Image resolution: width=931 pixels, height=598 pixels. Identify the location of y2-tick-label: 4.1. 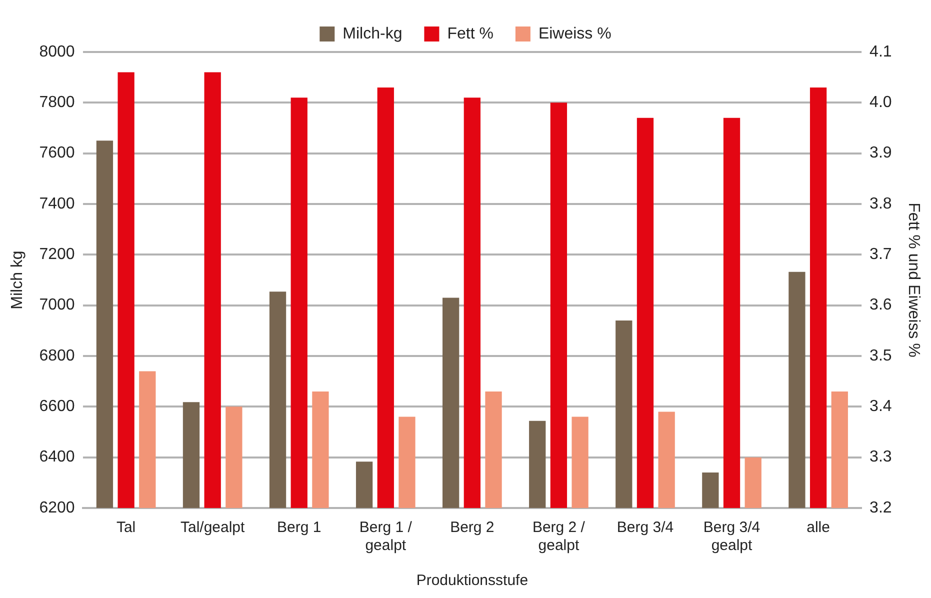
(881, 51).